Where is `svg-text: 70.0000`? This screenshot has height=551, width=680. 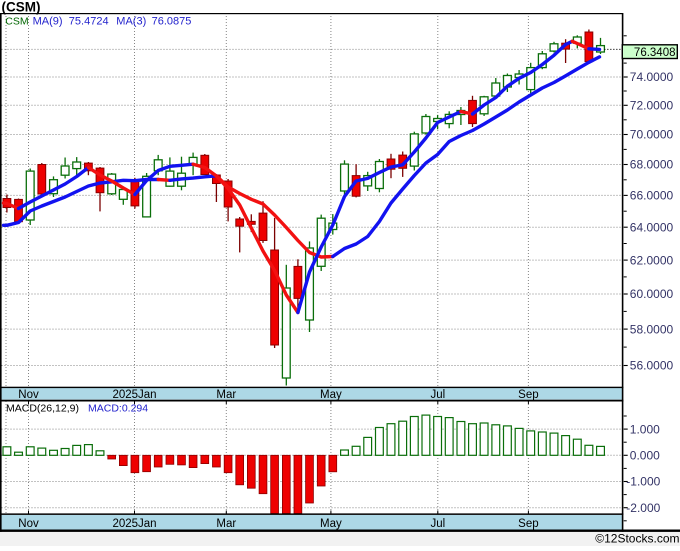
svg-text: 70.0000 is located at coordinates (652, 135).